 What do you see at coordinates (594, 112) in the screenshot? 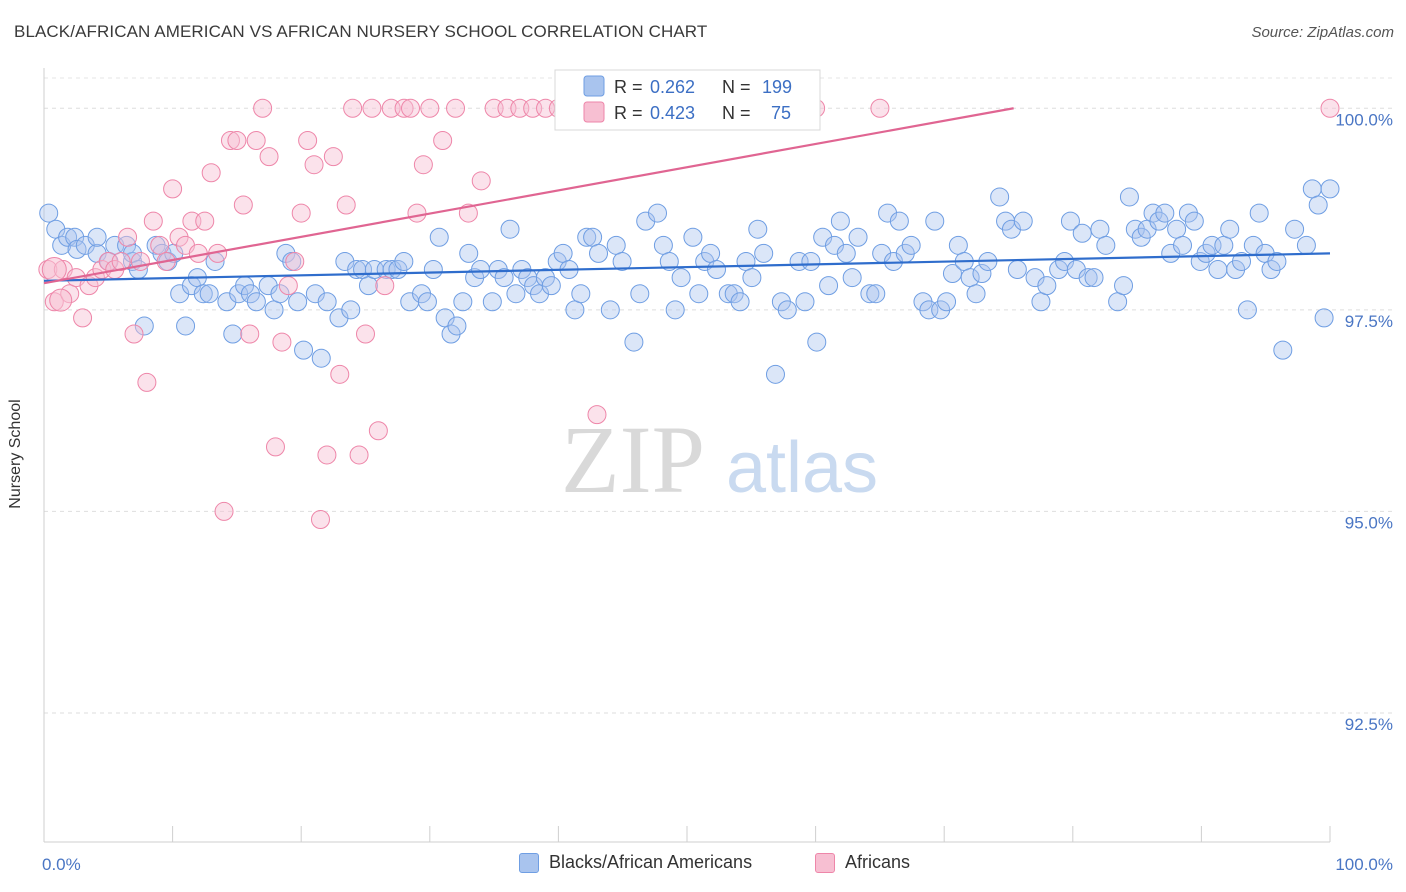
I see `legend-swatch-africans` at bounding box center [594, 112].